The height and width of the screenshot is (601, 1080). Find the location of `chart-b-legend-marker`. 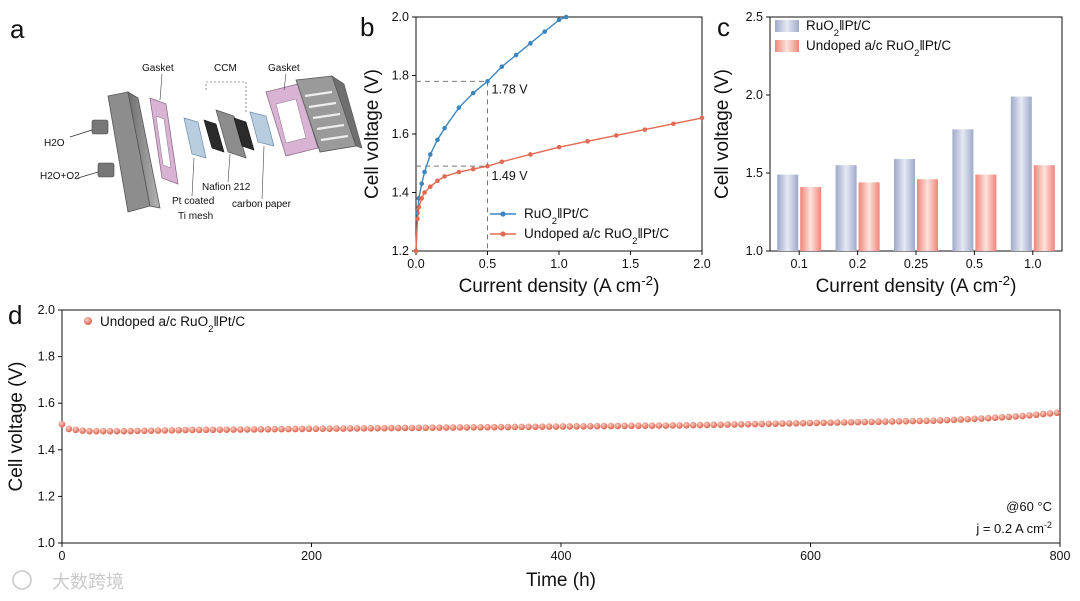

chart-b-legend-marker is located at coordinates (503, 234).